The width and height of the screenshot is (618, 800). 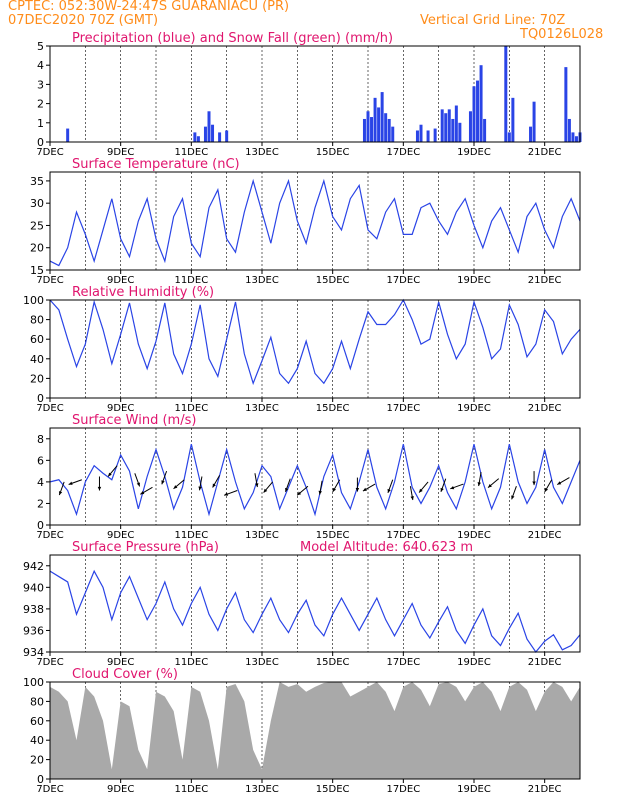 What do you see at coordinates (40, 398) in the screenshot?
I see `humidity-y-tick-label: 0` at bounding box center [40, 398].